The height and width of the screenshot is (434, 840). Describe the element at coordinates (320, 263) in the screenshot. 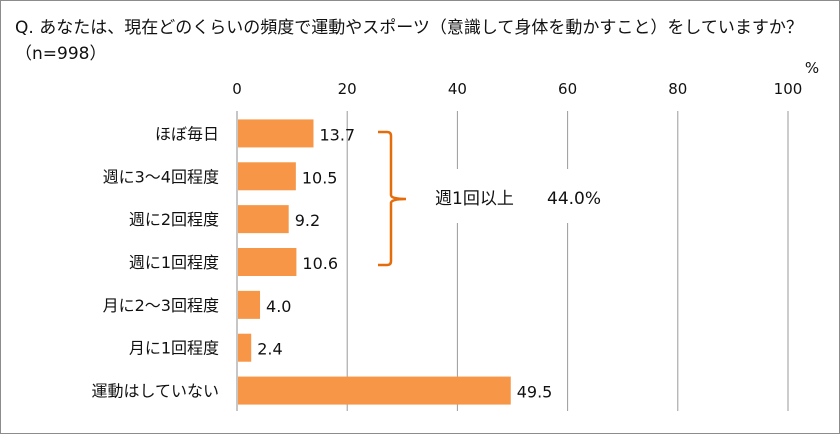

I see `data-label: 10.6` at that location.